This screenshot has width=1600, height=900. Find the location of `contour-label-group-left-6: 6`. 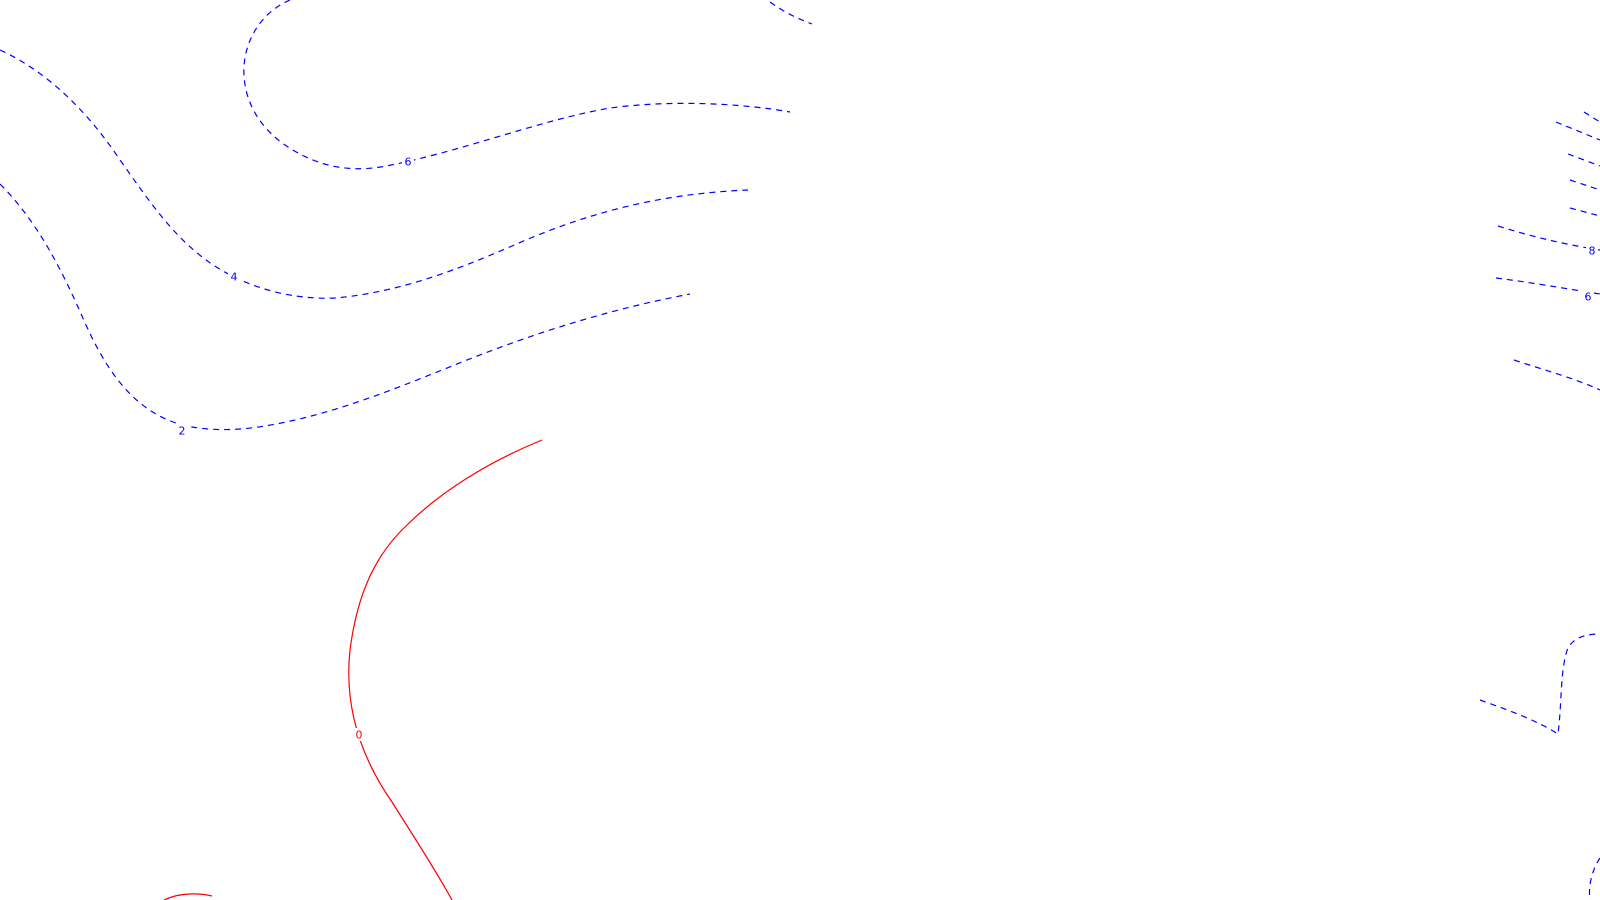

contour-label-group-left-6: 6 is located at coordinates (408, 162).